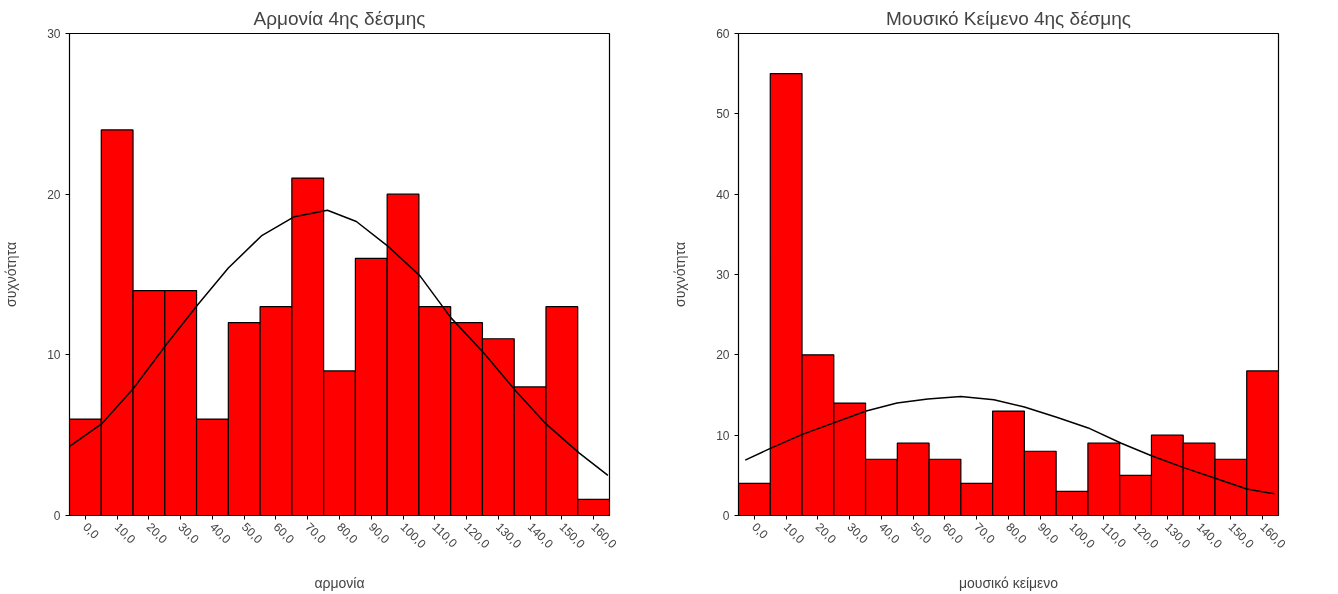 The image size is (1338, 594). I want to click on x-axis-title: αρμονία, so click(339, 583).